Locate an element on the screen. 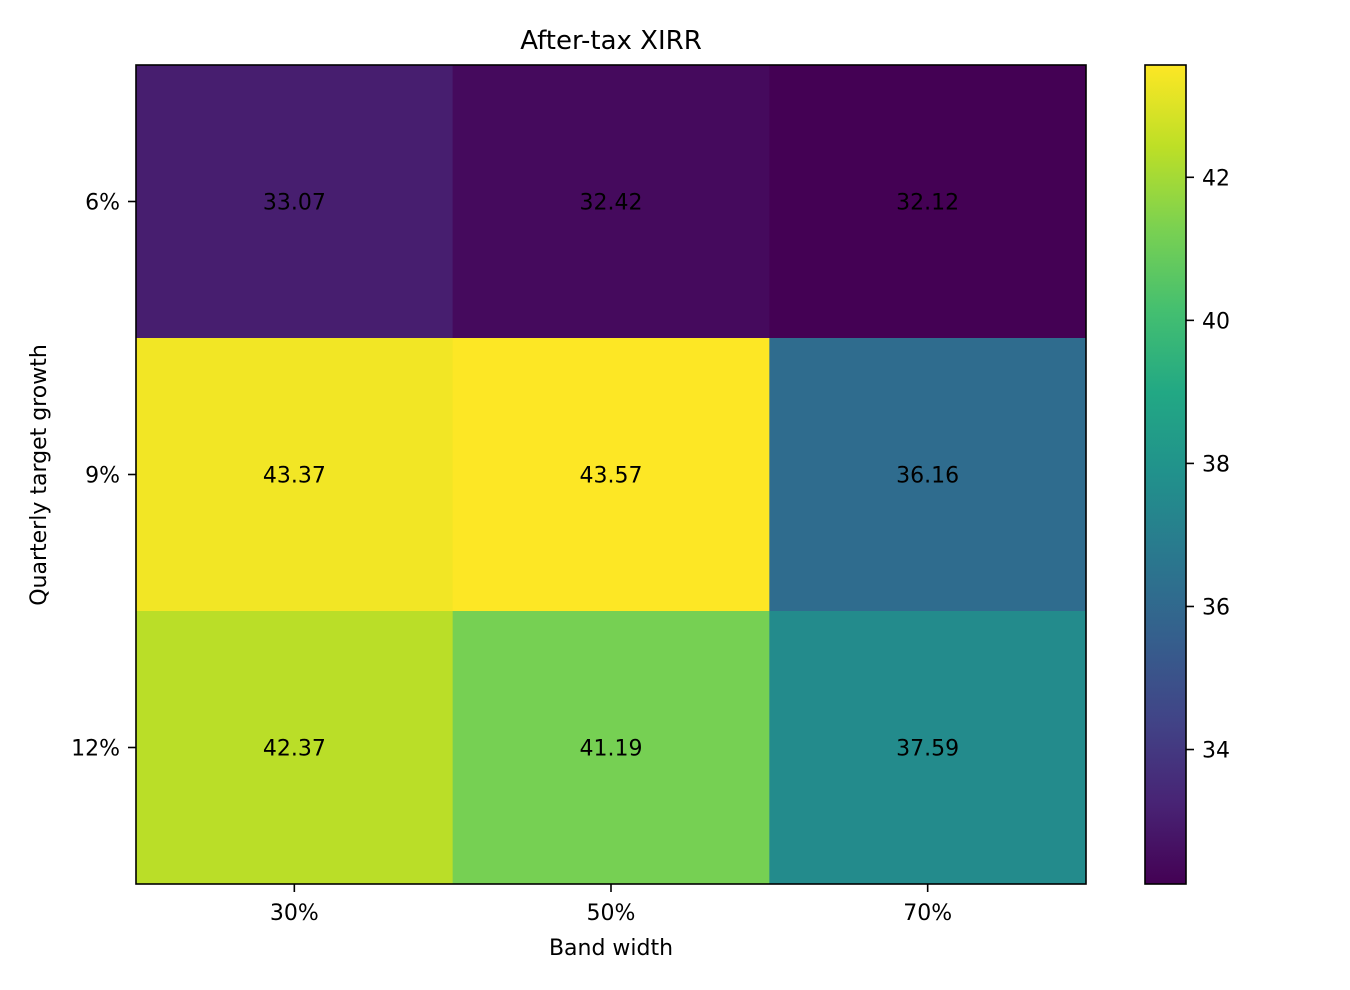 The image size is (1350, 990). cell-value-label: 42.37 is located at coordinates (294, 749).